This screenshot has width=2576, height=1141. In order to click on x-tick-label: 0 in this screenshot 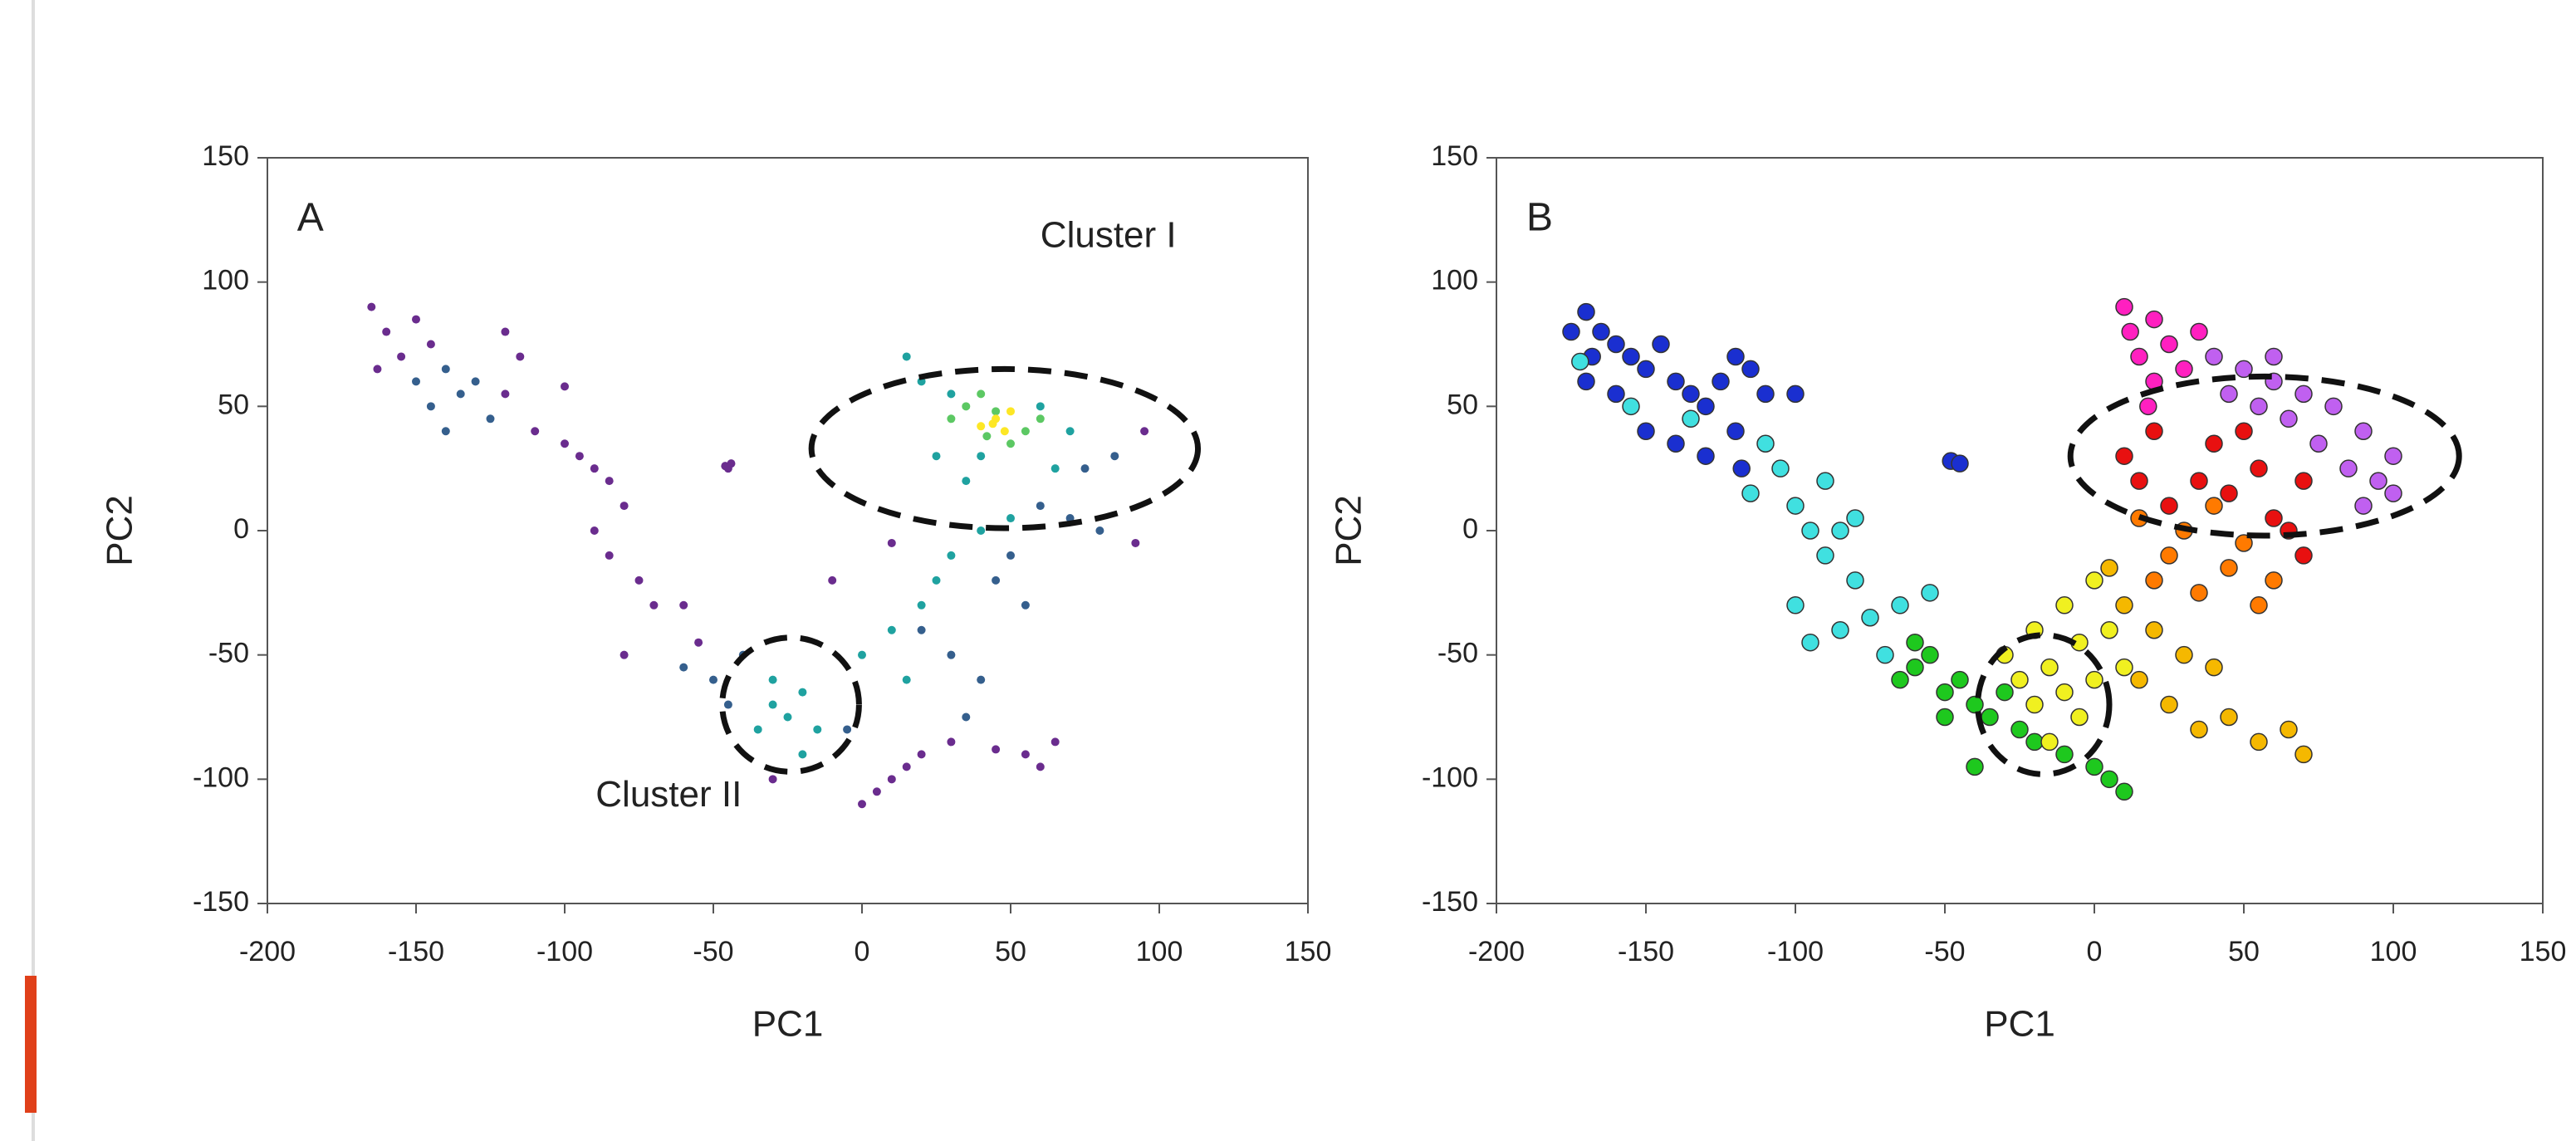, I will do `click(2095, 951)`.